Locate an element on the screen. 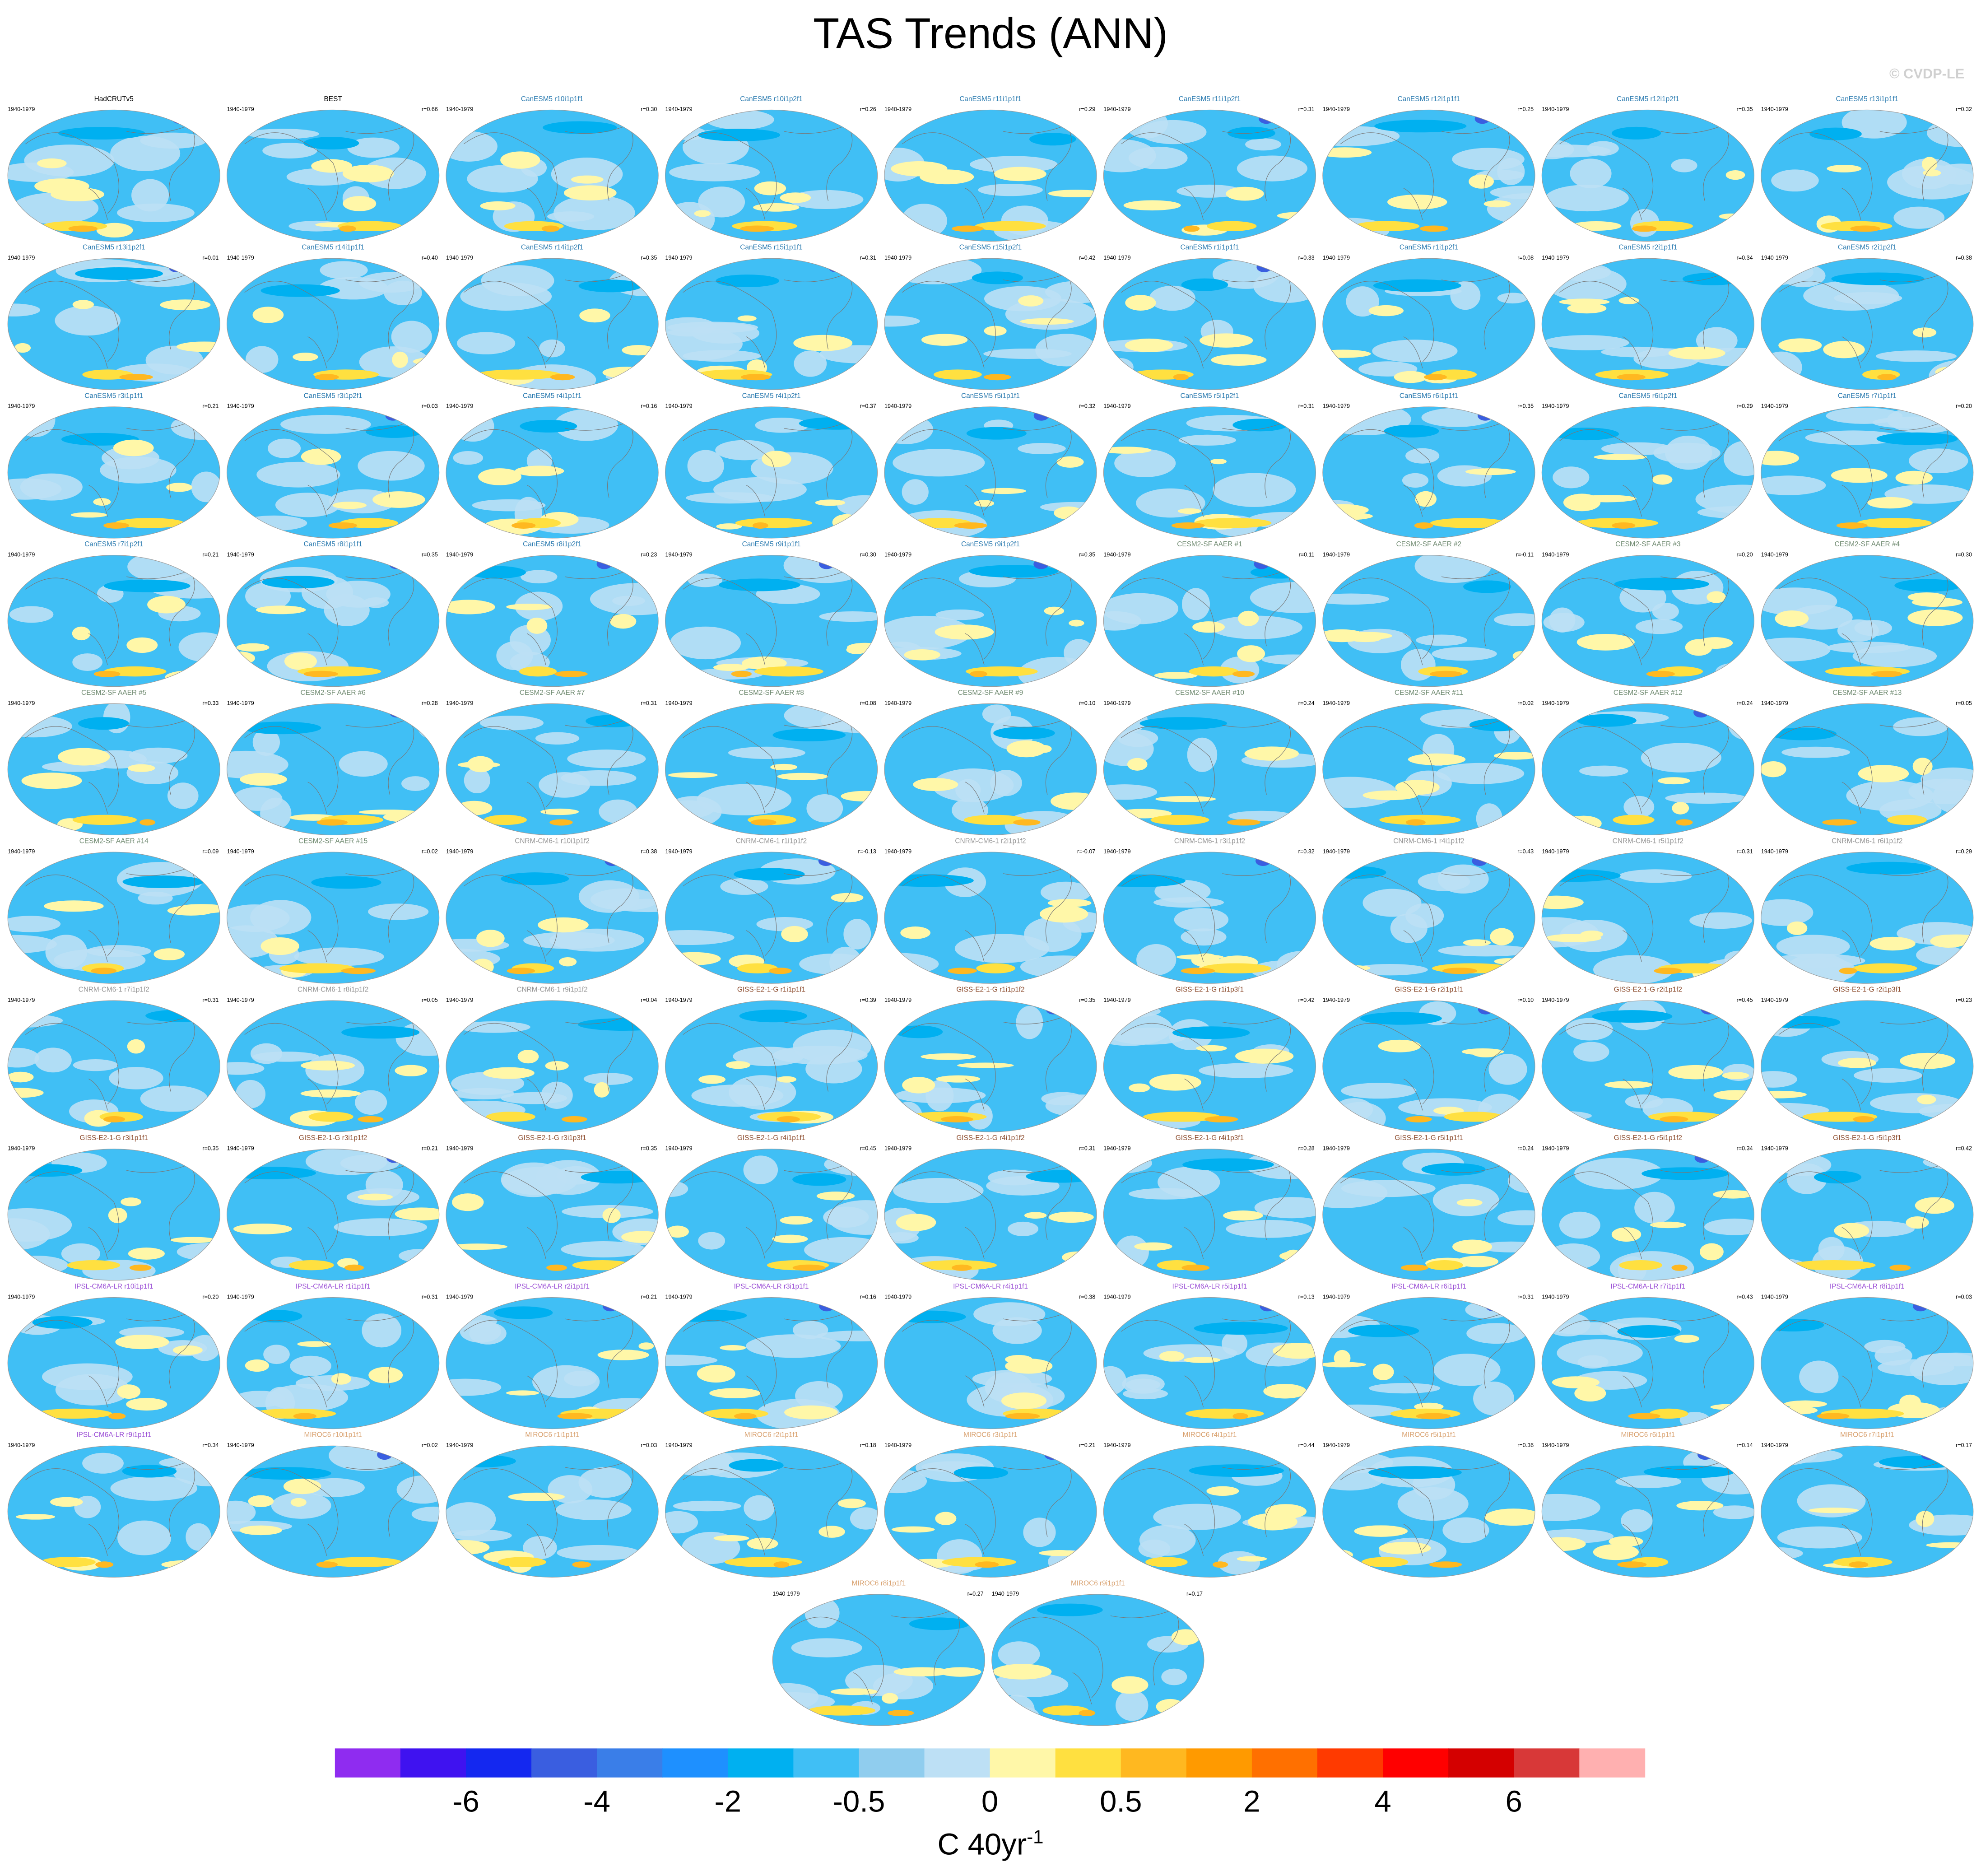 This screenshot has width=1981, height=1876. panel-r: r=0.23 is located at coordinates (1964, 1000).